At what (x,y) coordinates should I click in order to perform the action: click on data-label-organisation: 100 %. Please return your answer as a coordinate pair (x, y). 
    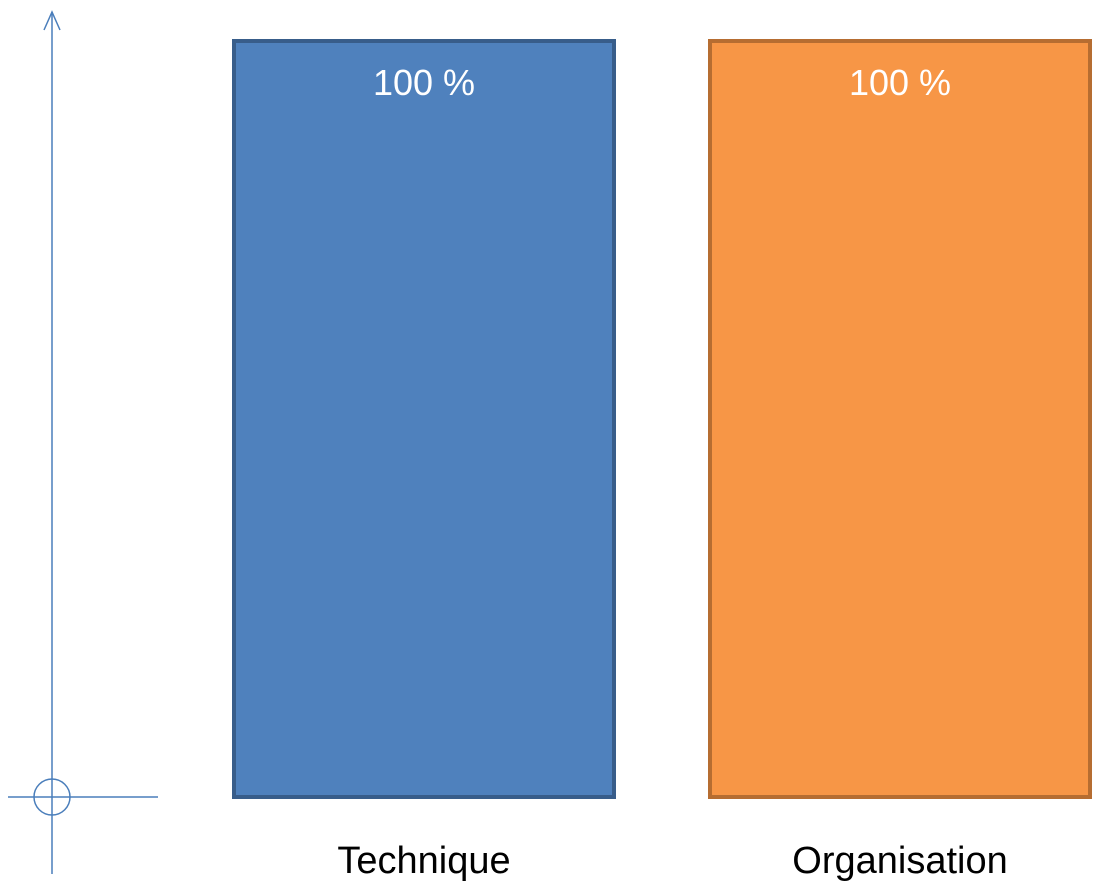
    Looking at the image, I should click on (900, 82).